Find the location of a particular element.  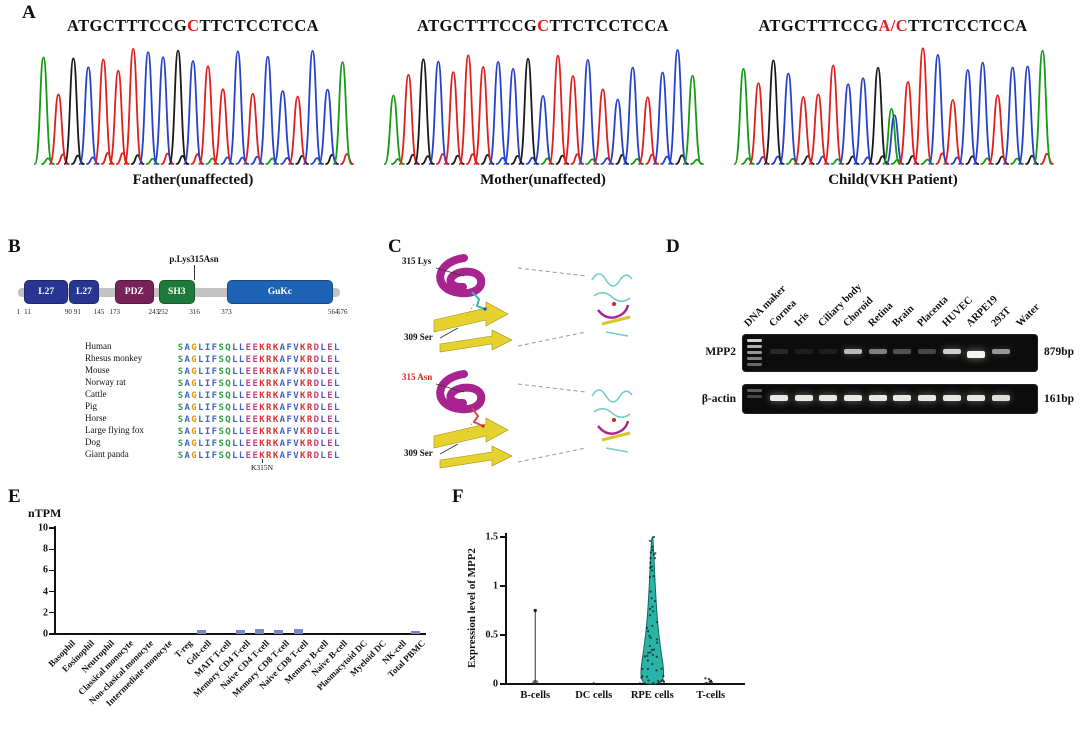

x-category-label: Gdt-cell is located at coordinates (199, 652).